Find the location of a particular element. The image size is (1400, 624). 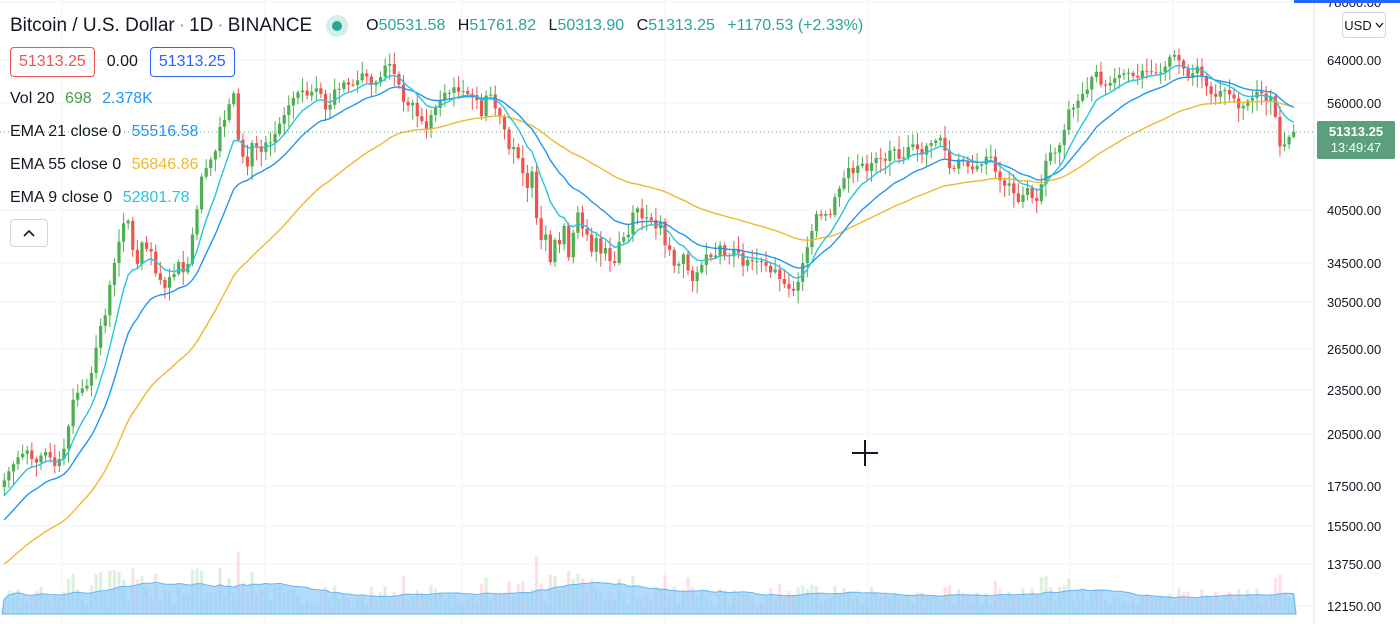

indicator-ema-9: EMA 9 close 0 52801.78 is located at coordinates (440, 199).